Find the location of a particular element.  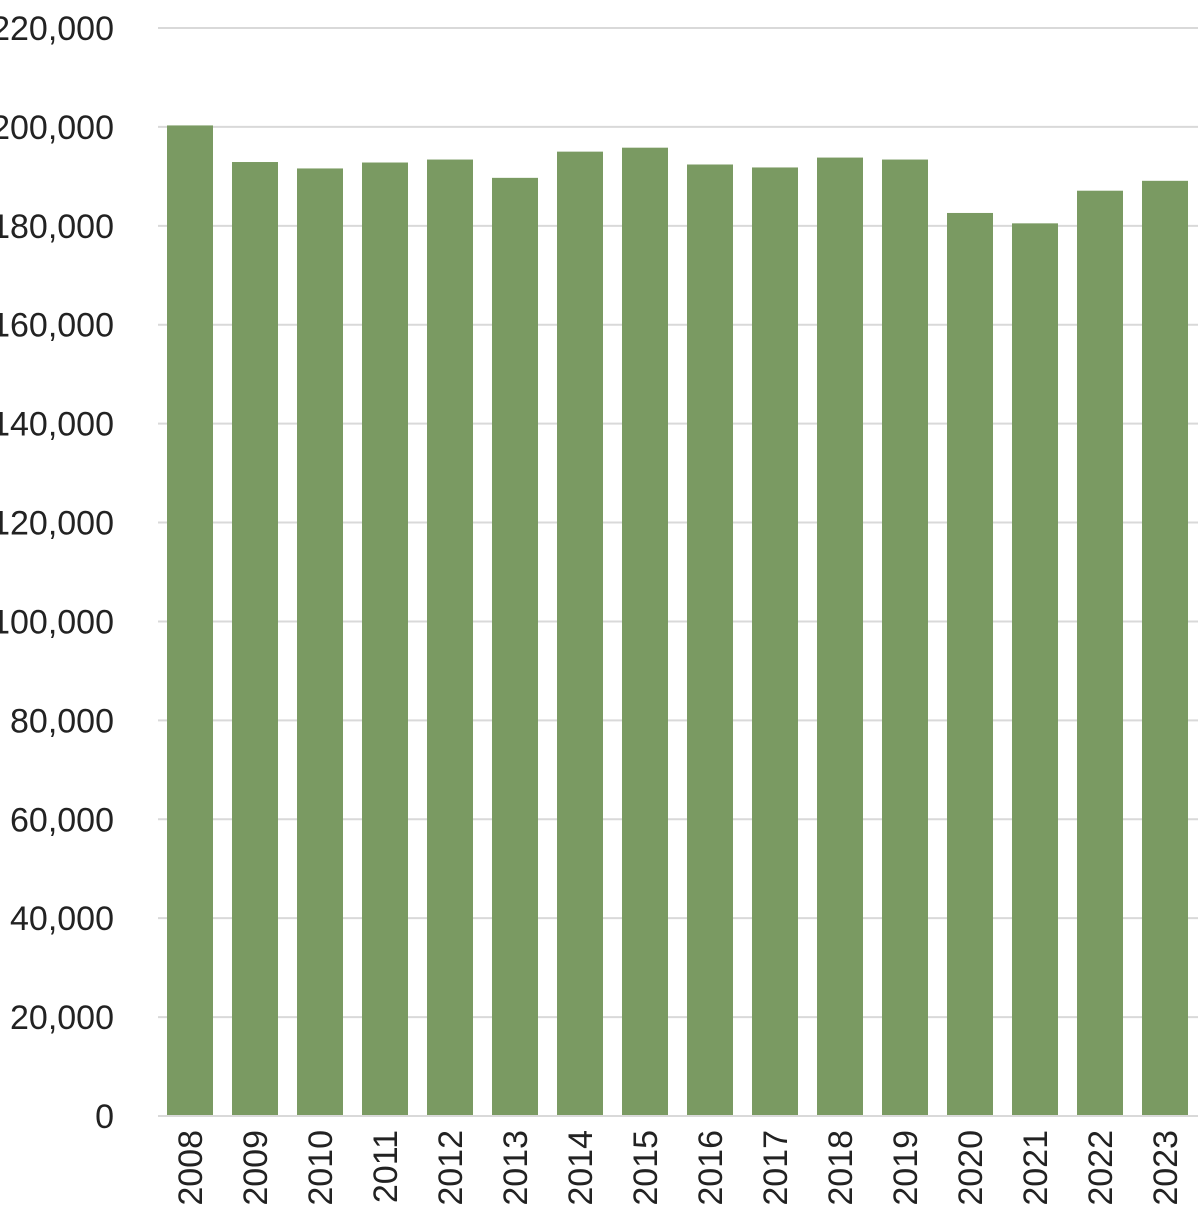

x-tick-label: 2012 is located at coordinates (451, 1168).